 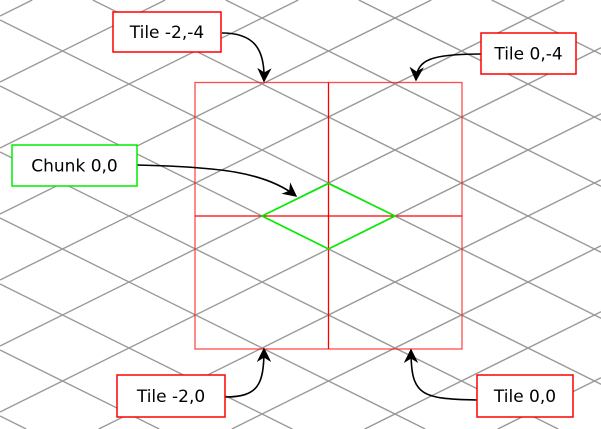 I want to click on label-chunk-0-0: Chunk 0,0, so click(x=74, y=165).